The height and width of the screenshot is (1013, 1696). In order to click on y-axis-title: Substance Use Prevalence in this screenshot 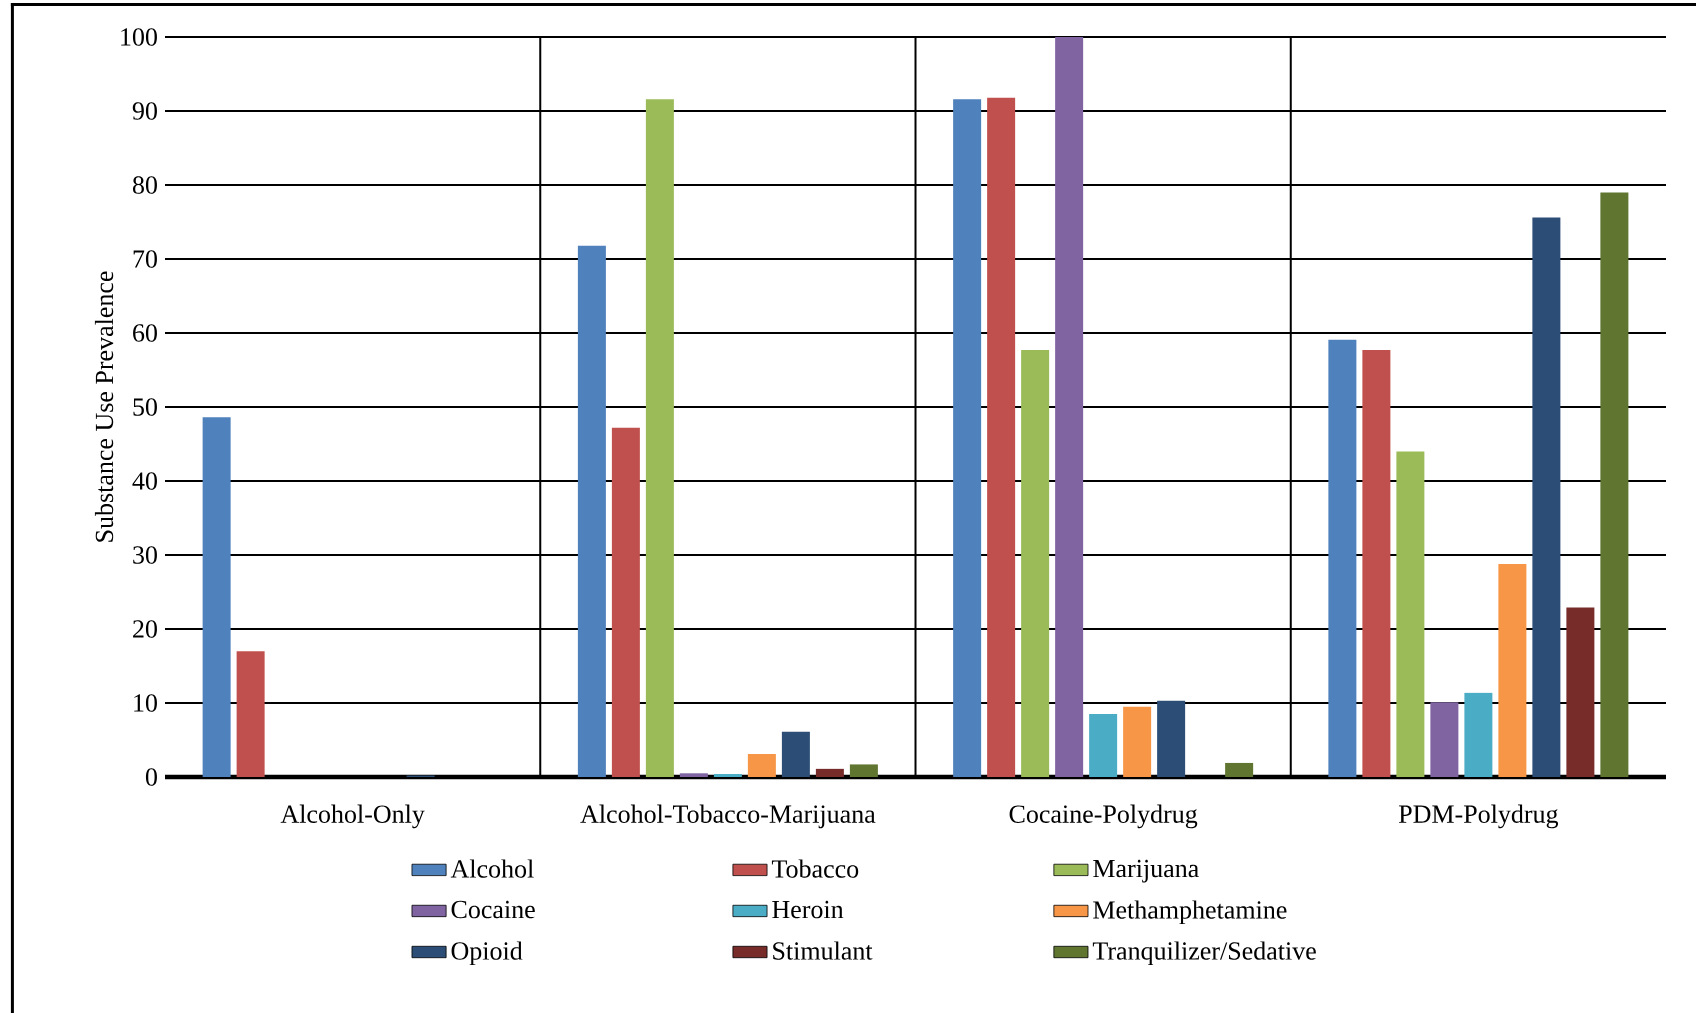, I will do `click(104, 406)`.